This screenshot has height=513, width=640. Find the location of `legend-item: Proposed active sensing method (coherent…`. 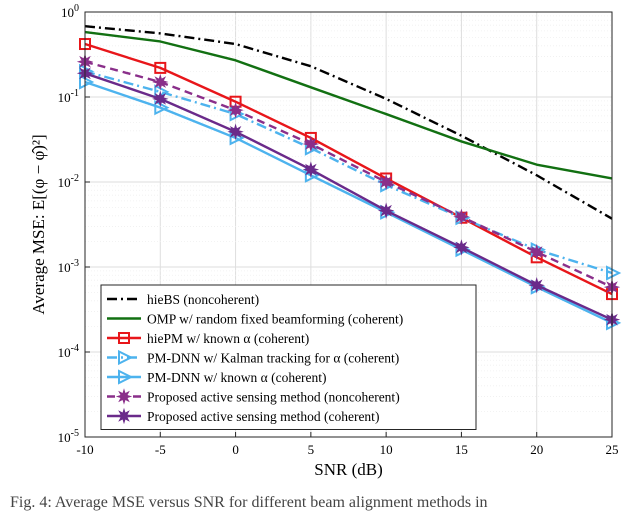

legend-item: Proposed active sensing method (coherent… is located at coordinates (243, 416).